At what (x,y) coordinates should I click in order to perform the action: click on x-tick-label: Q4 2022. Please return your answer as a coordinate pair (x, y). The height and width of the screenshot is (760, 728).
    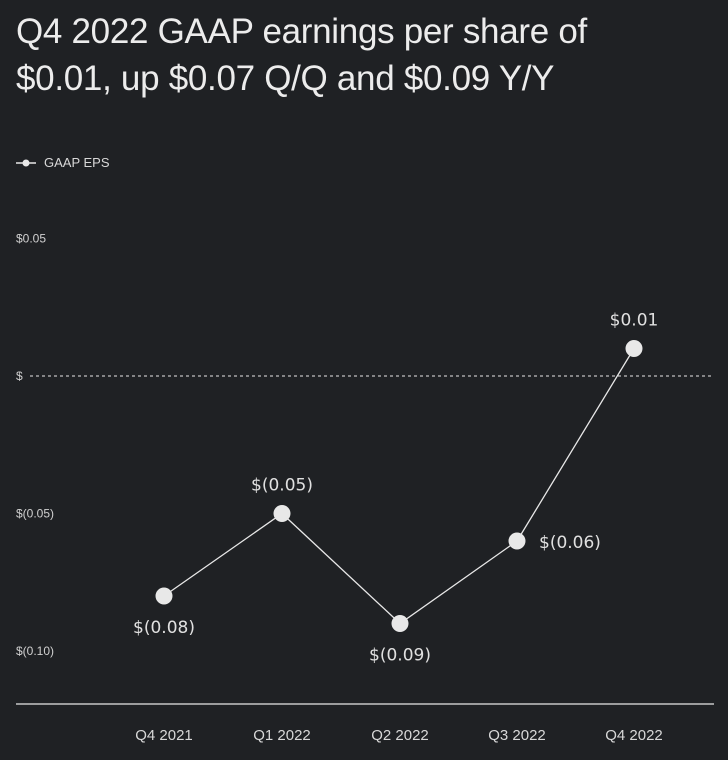
    Looking at the image, I should click on (634, 735).